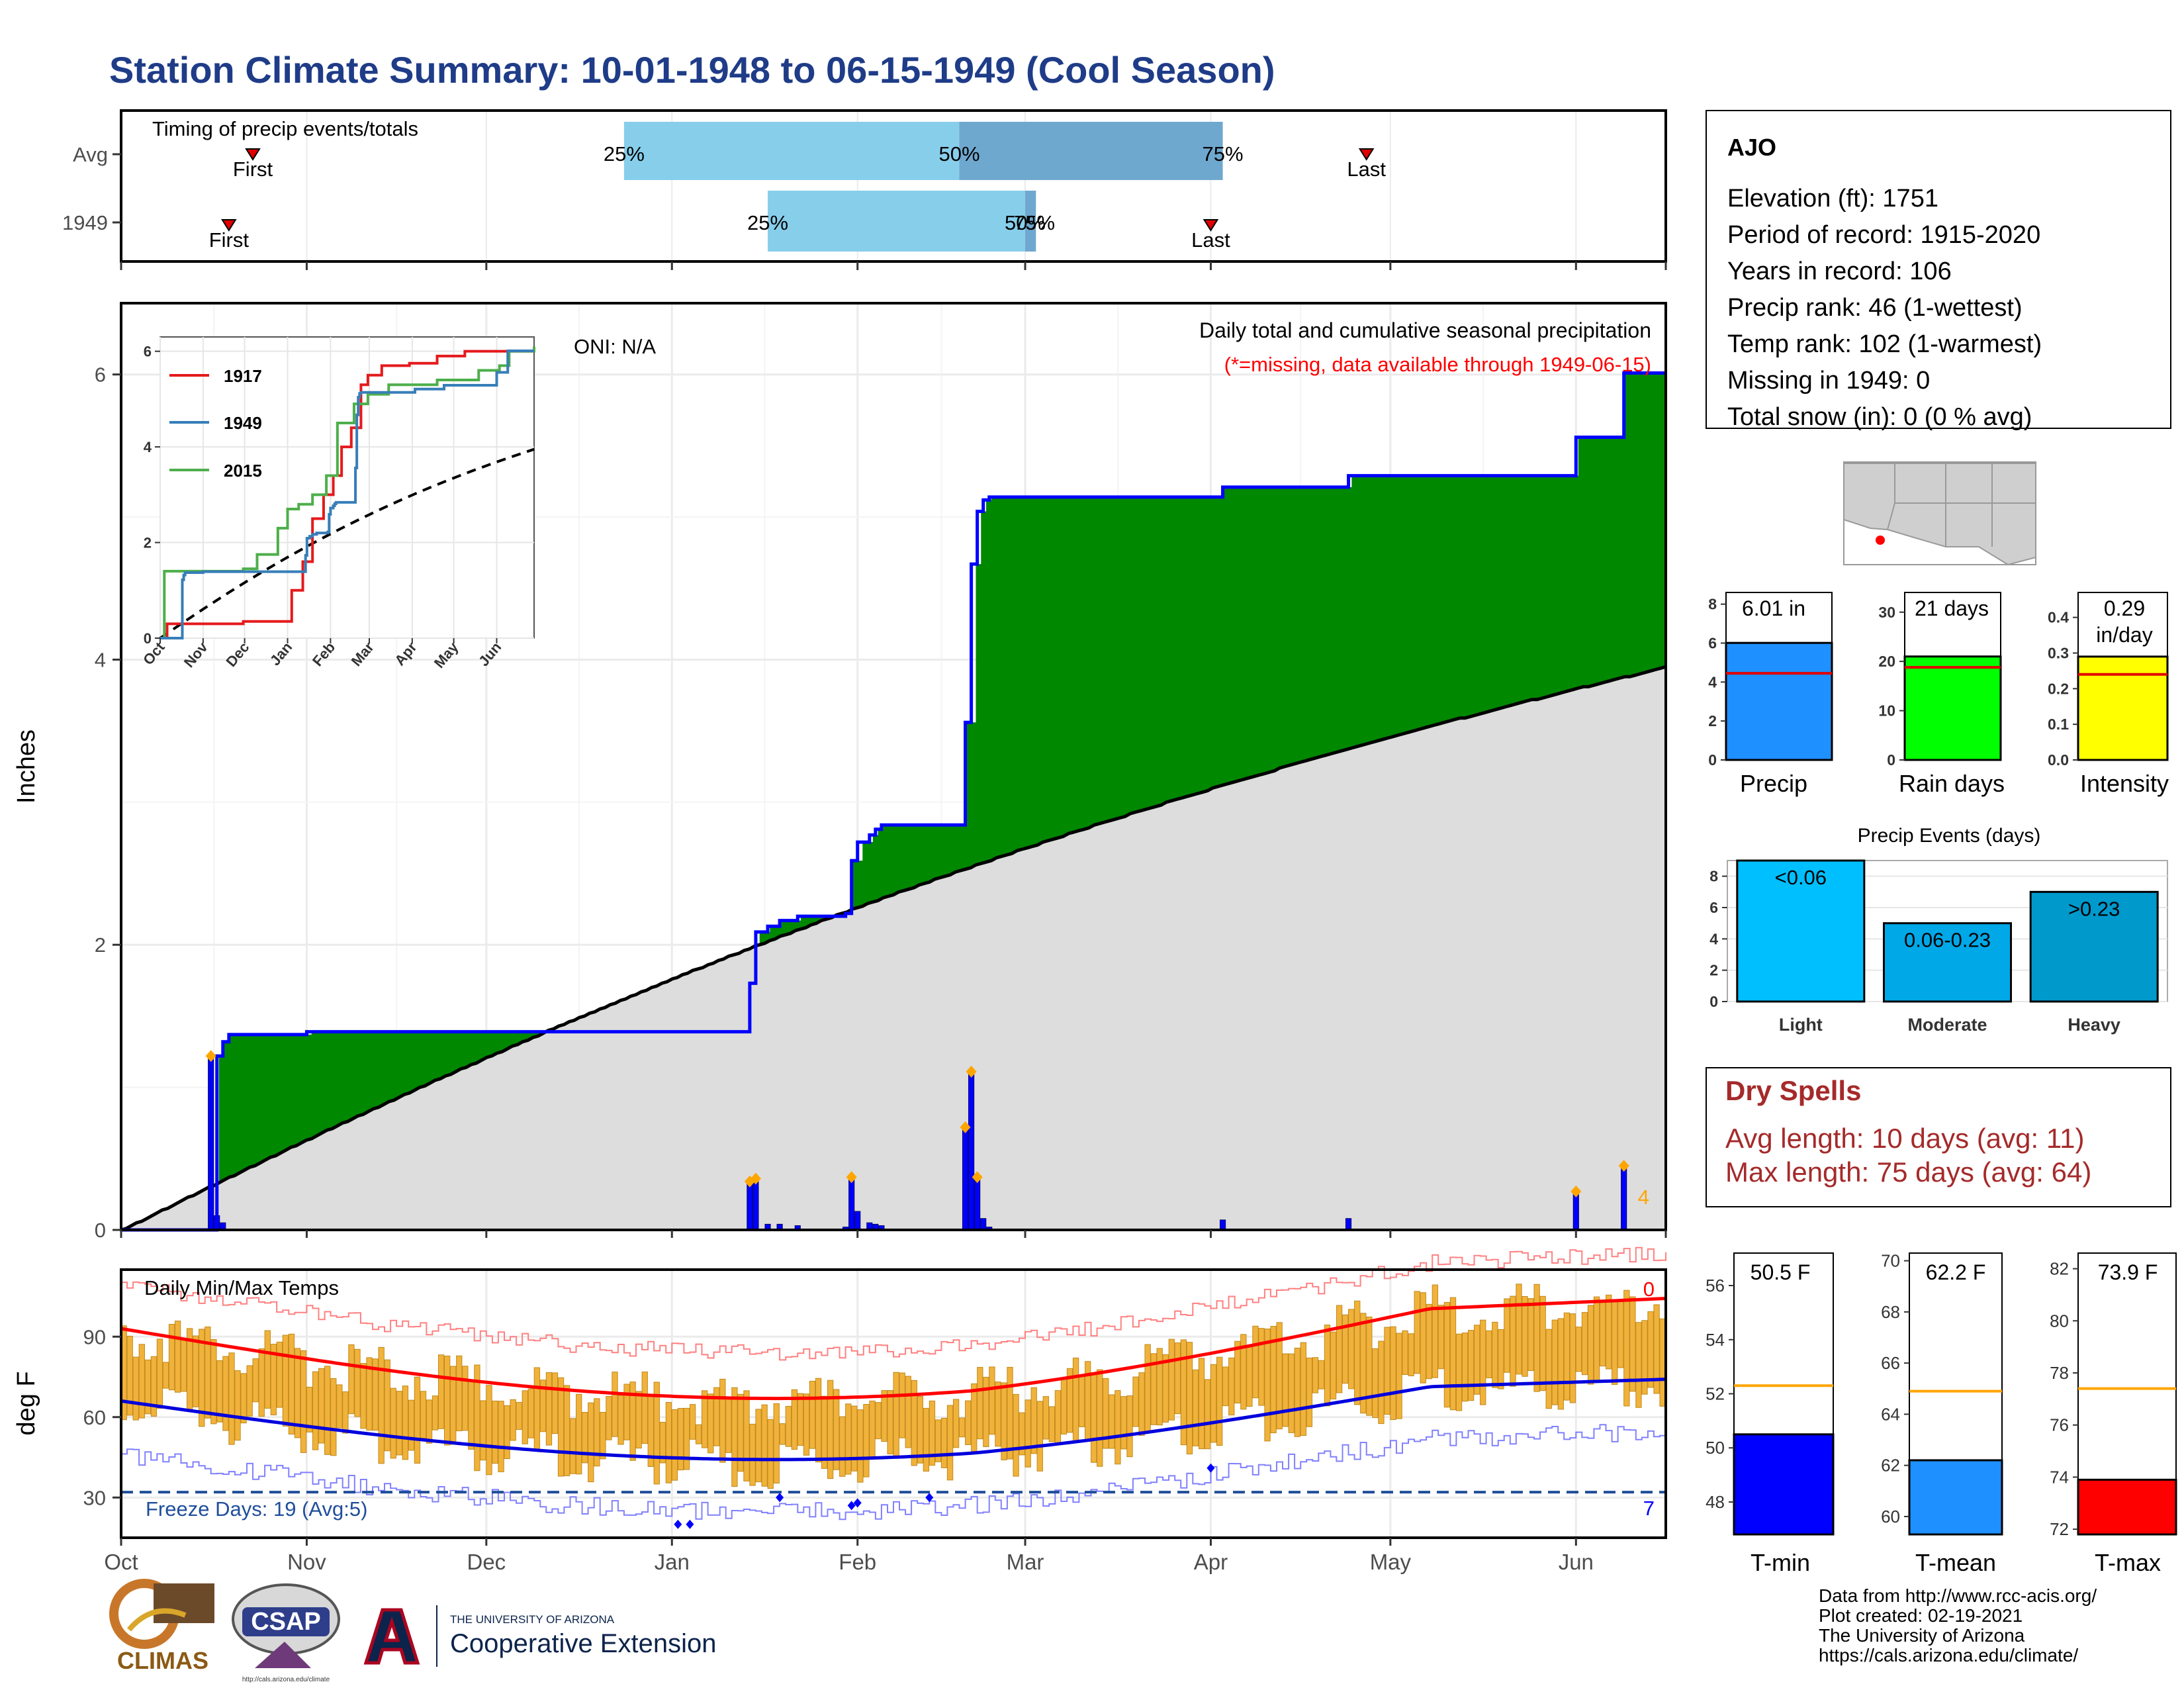 This screenshot has height=1688, width=2184. Describe the element at coordinates (1801, 931) in the screenshot. I see `events-bar` at that location.